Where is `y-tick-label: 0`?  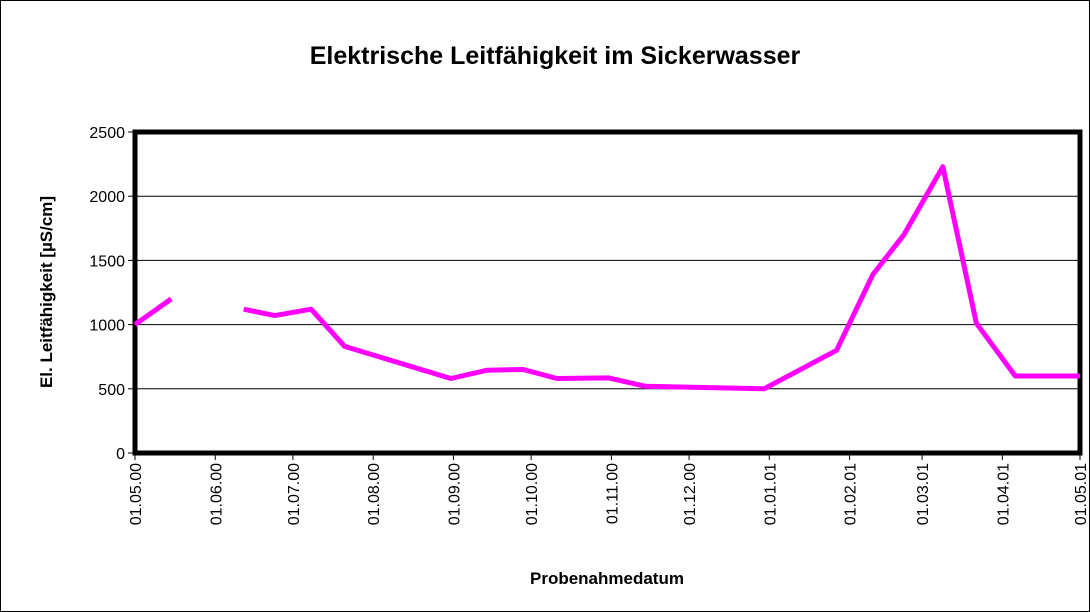 y-tick-label: 0 is located at coordinates (120, 454).